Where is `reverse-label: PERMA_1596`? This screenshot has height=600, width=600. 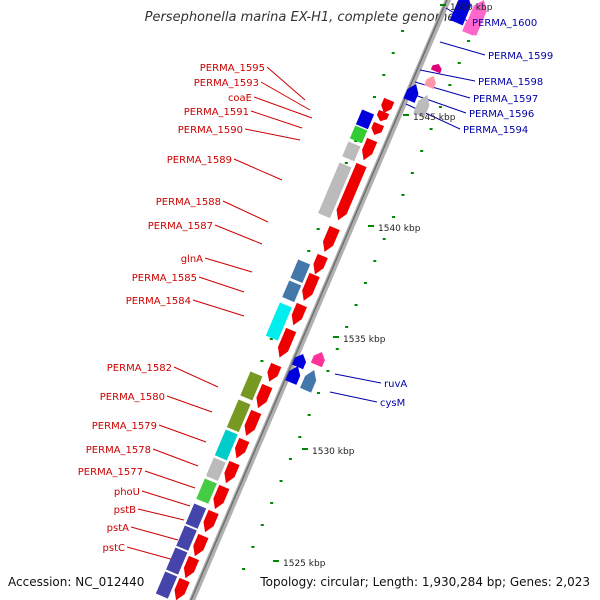 reverse-label: PERMA_1596 is located at coordinates (501, 114).